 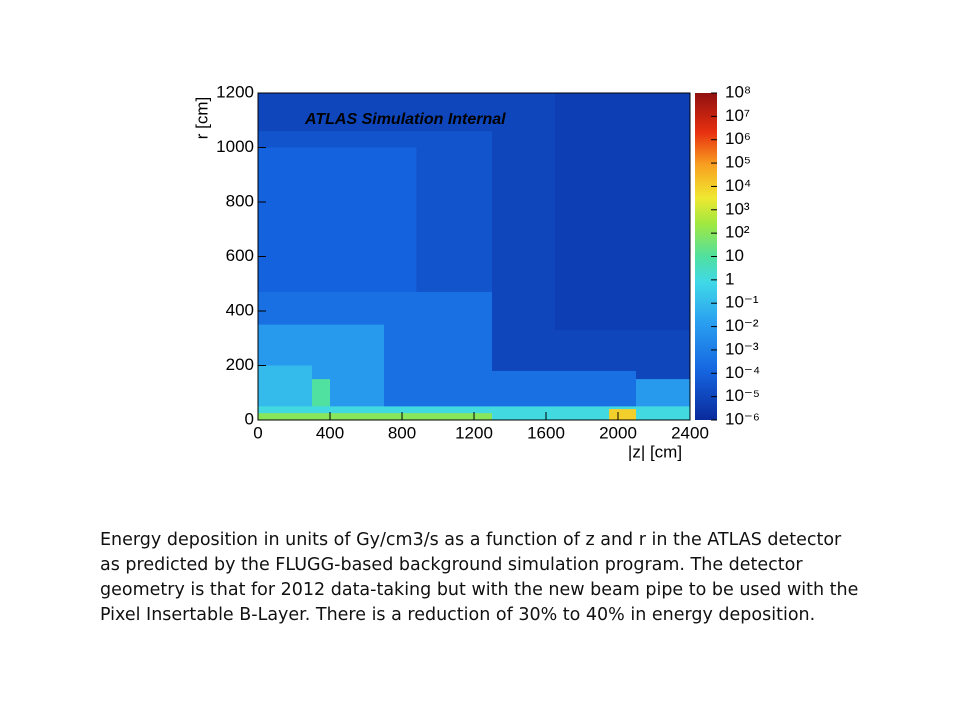 What do you see at coordinates (474, 432) in the screenshot?
I see `x-tick-label: 1200` at bounding box center [474, 432].